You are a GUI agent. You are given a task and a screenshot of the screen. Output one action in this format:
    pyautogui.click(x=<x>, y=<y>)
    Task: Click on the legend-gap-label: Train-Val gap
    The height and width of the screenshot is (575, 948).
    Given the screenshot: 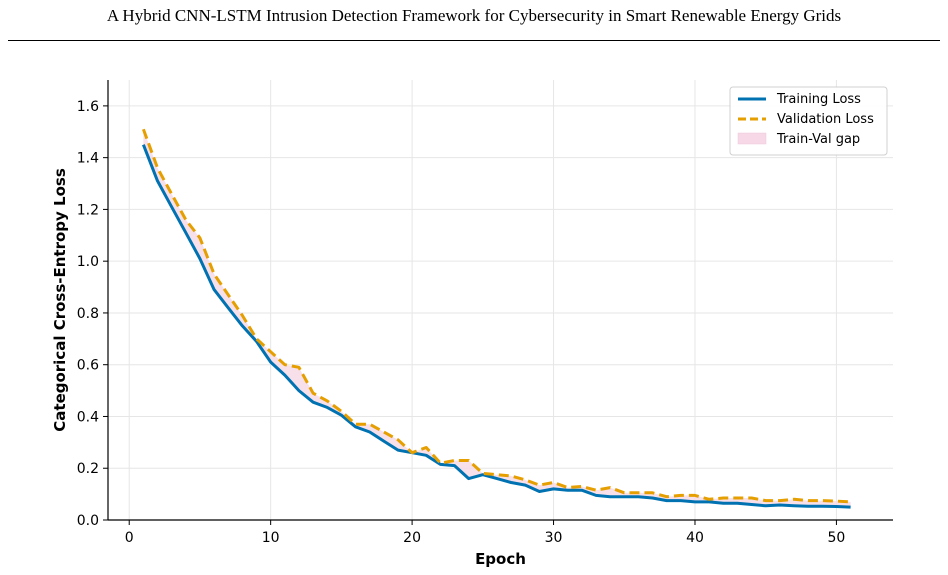 What is the action you would take?
    pyautogui.click(x=818, y=139)
    